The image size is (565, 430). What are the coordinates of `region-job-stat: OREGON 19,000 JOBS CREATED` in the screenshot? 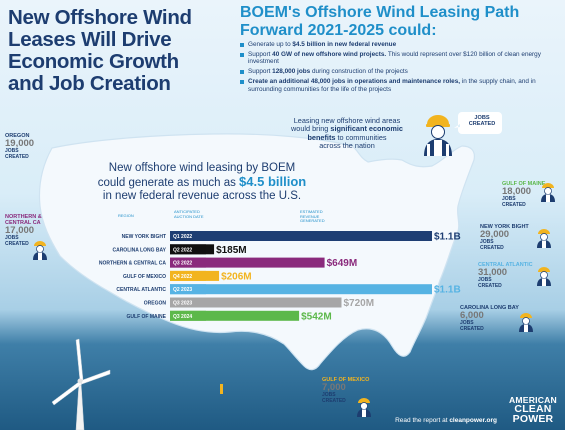 It's located at (19, 146).